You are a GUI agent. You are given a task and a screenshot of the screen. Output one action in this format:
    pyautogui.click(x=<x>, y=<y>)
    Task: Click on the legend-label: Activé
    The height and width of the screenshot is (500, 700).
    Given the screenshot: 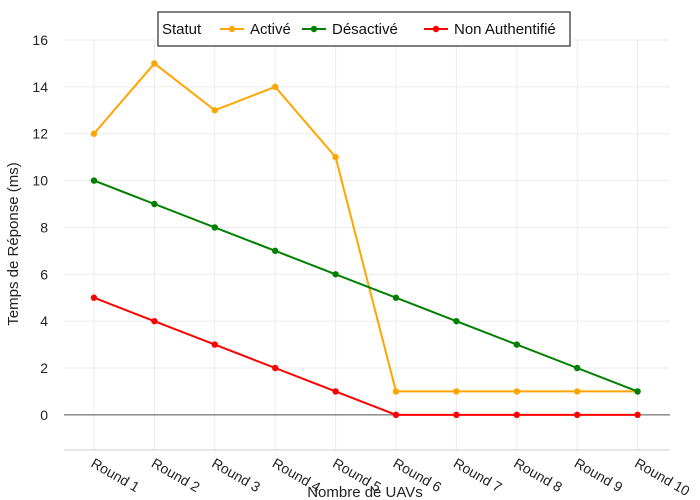 What is the action you would take?
    pyautogui.click(x=270, y=29)
    